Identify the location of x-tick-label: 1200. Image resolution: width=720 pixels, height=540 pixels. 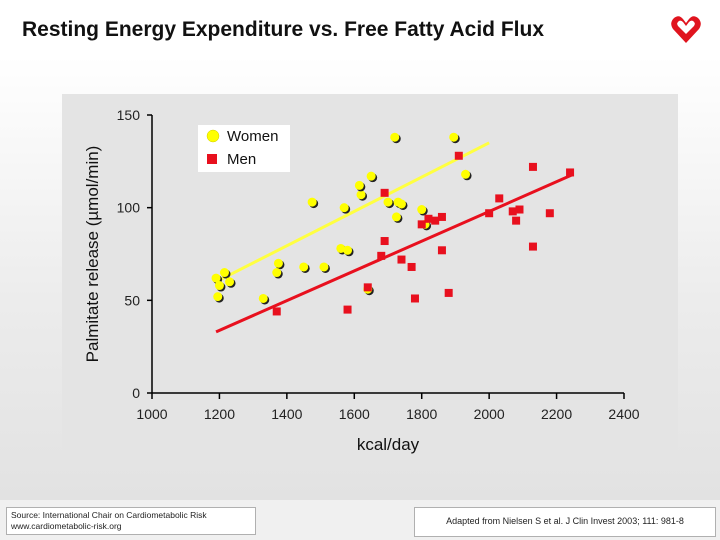
(219, 414).